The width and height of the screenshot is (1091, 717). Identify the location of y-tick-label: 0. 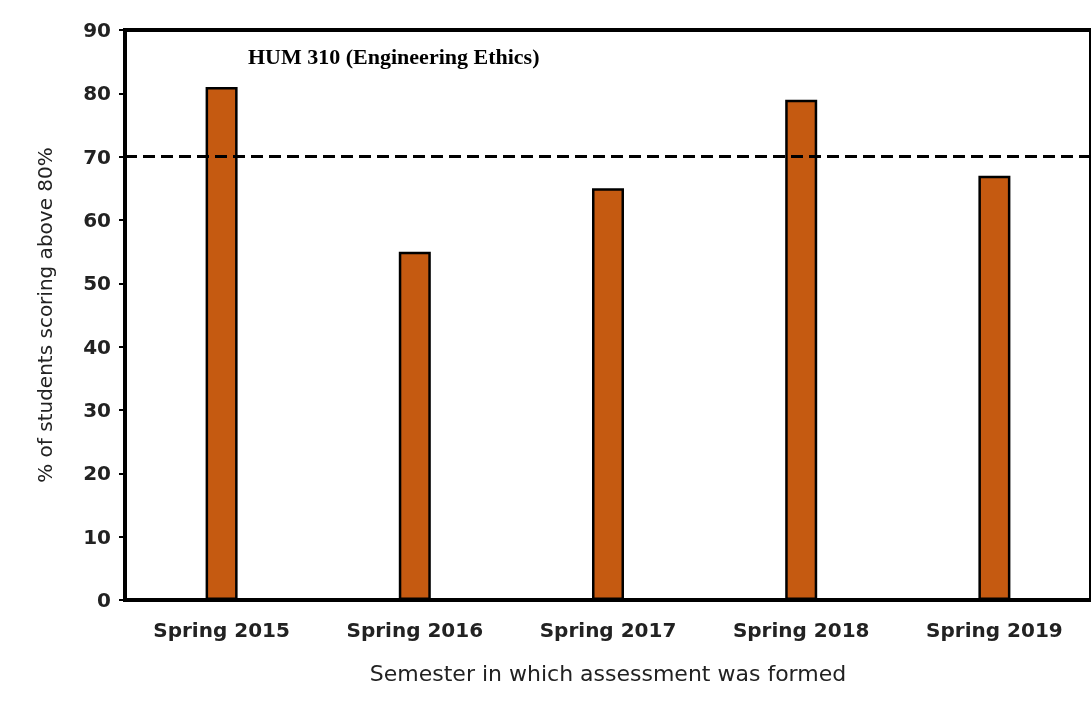
(104, 600).